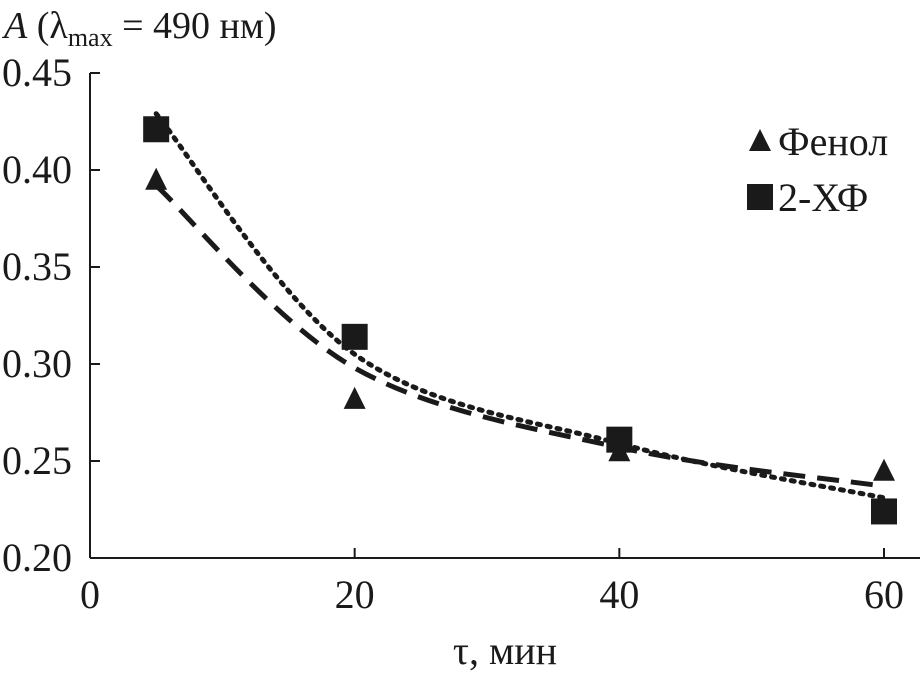 Image resolution: width=924 pixels, height=675 pixels. I want to click on y-tick-label: 0.45, so click(37, 72).